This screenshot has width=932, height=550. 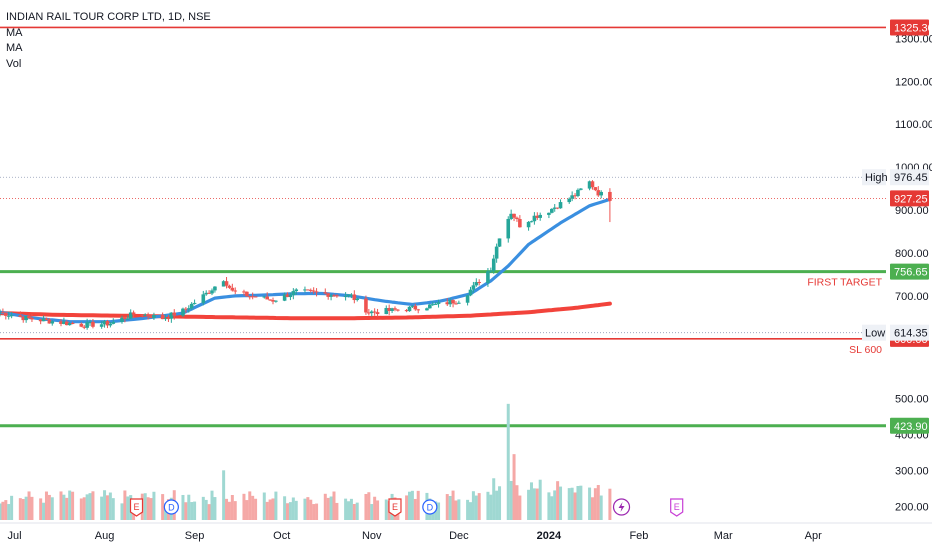 What do you see at coordinates (14, 32) in the screenshot?
I see `legend-ma-fast: MA` at bounding box center [14, 32].